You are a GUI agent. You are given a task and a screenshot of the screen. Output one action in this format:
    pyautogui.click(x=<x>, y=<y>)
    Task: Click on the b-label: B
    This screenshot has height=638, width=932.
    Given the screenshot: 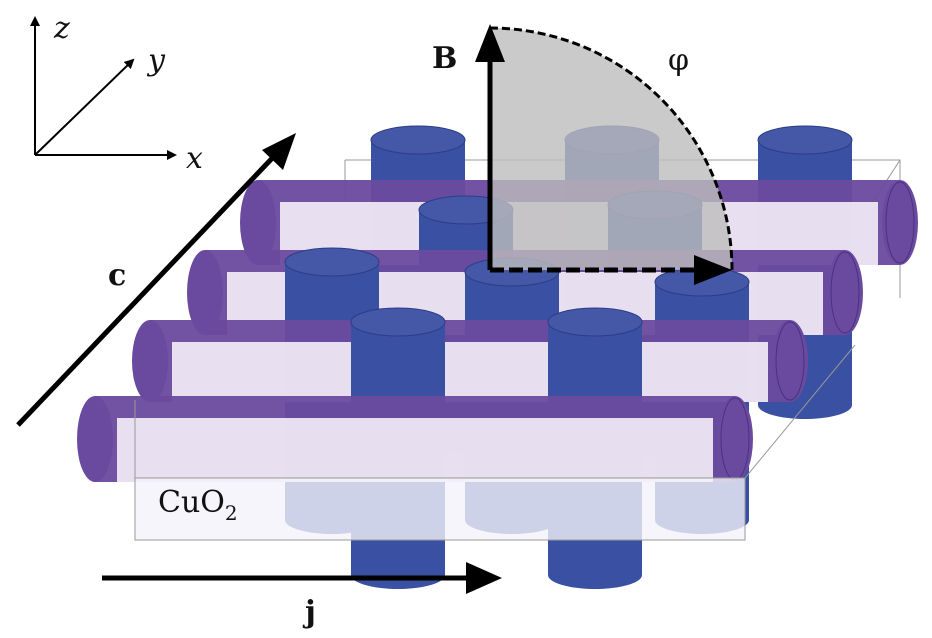 What is the action you would take?
    pyautogui.click(x=444, y=58)
    